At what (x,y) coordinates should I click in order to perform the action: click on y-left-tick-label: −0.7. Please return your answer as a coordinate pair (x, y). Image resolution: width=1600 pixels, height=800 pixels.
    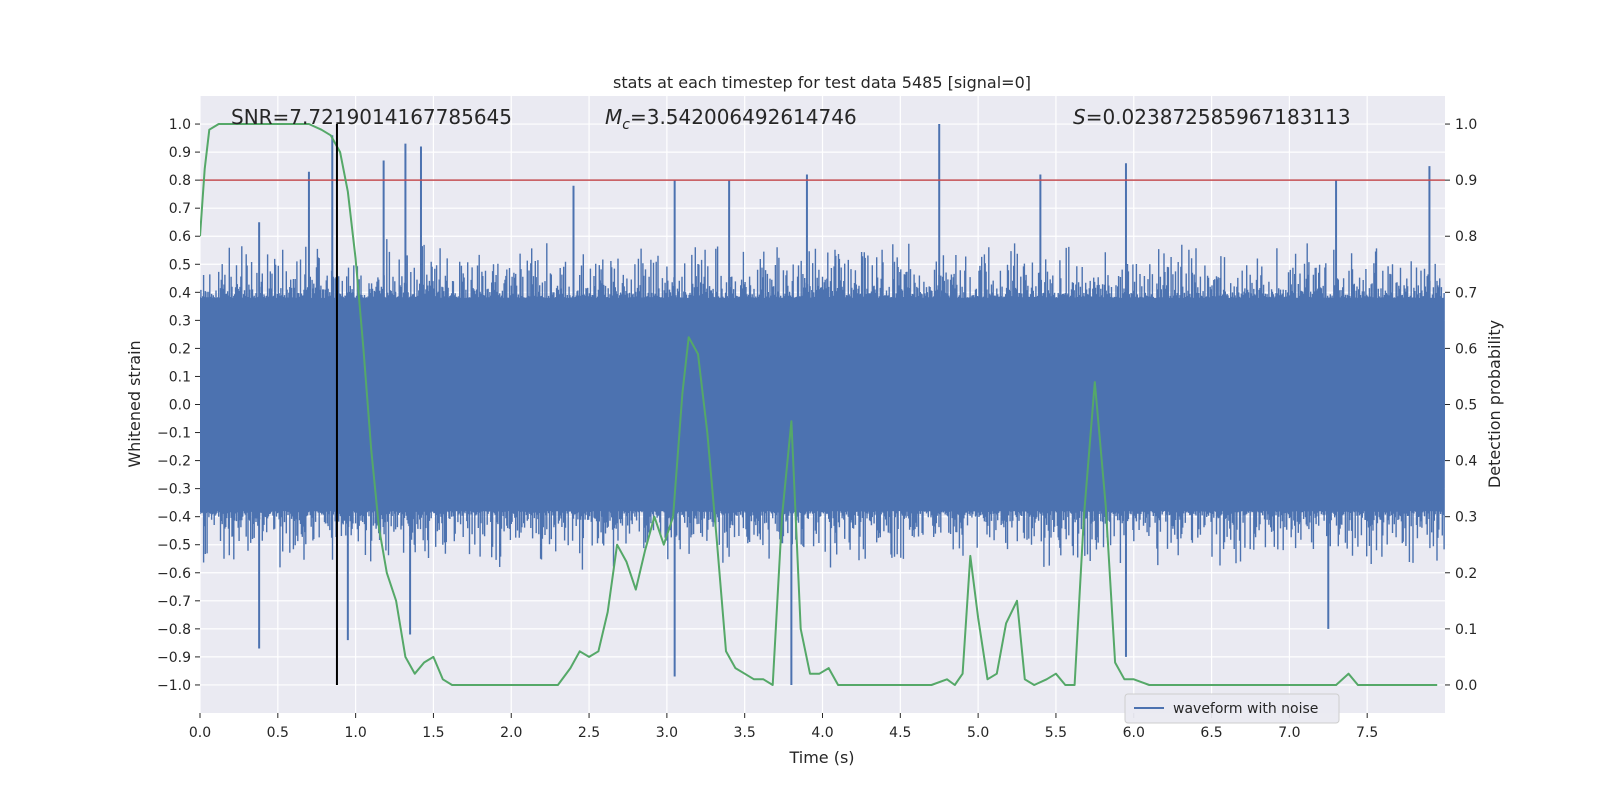
    Looking at the image, I should click on (174, 602).